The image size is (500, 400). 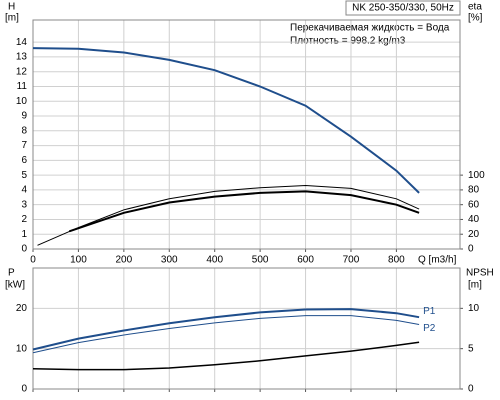 What do you see at coordinates (474, 234) in the screenshot?
I see `y2-tick-label: 20` at bounding box center [474, 234].